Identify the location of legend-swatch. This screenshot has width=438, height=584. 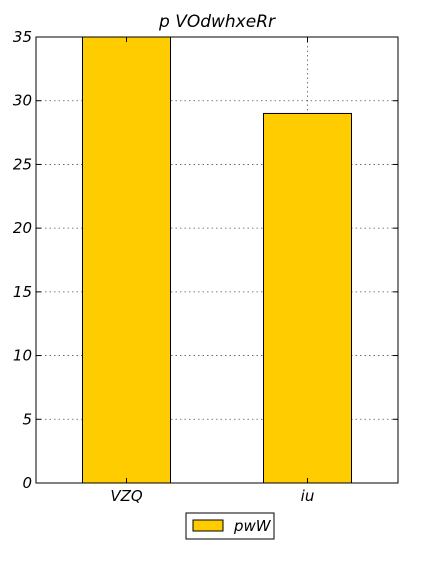
(208, 525).